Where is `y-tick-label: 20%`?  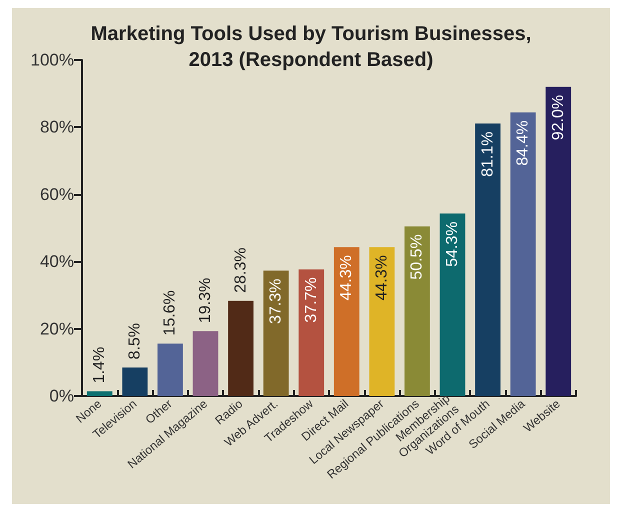 y-tick-label: 20% is located at coordinates (57, 328).